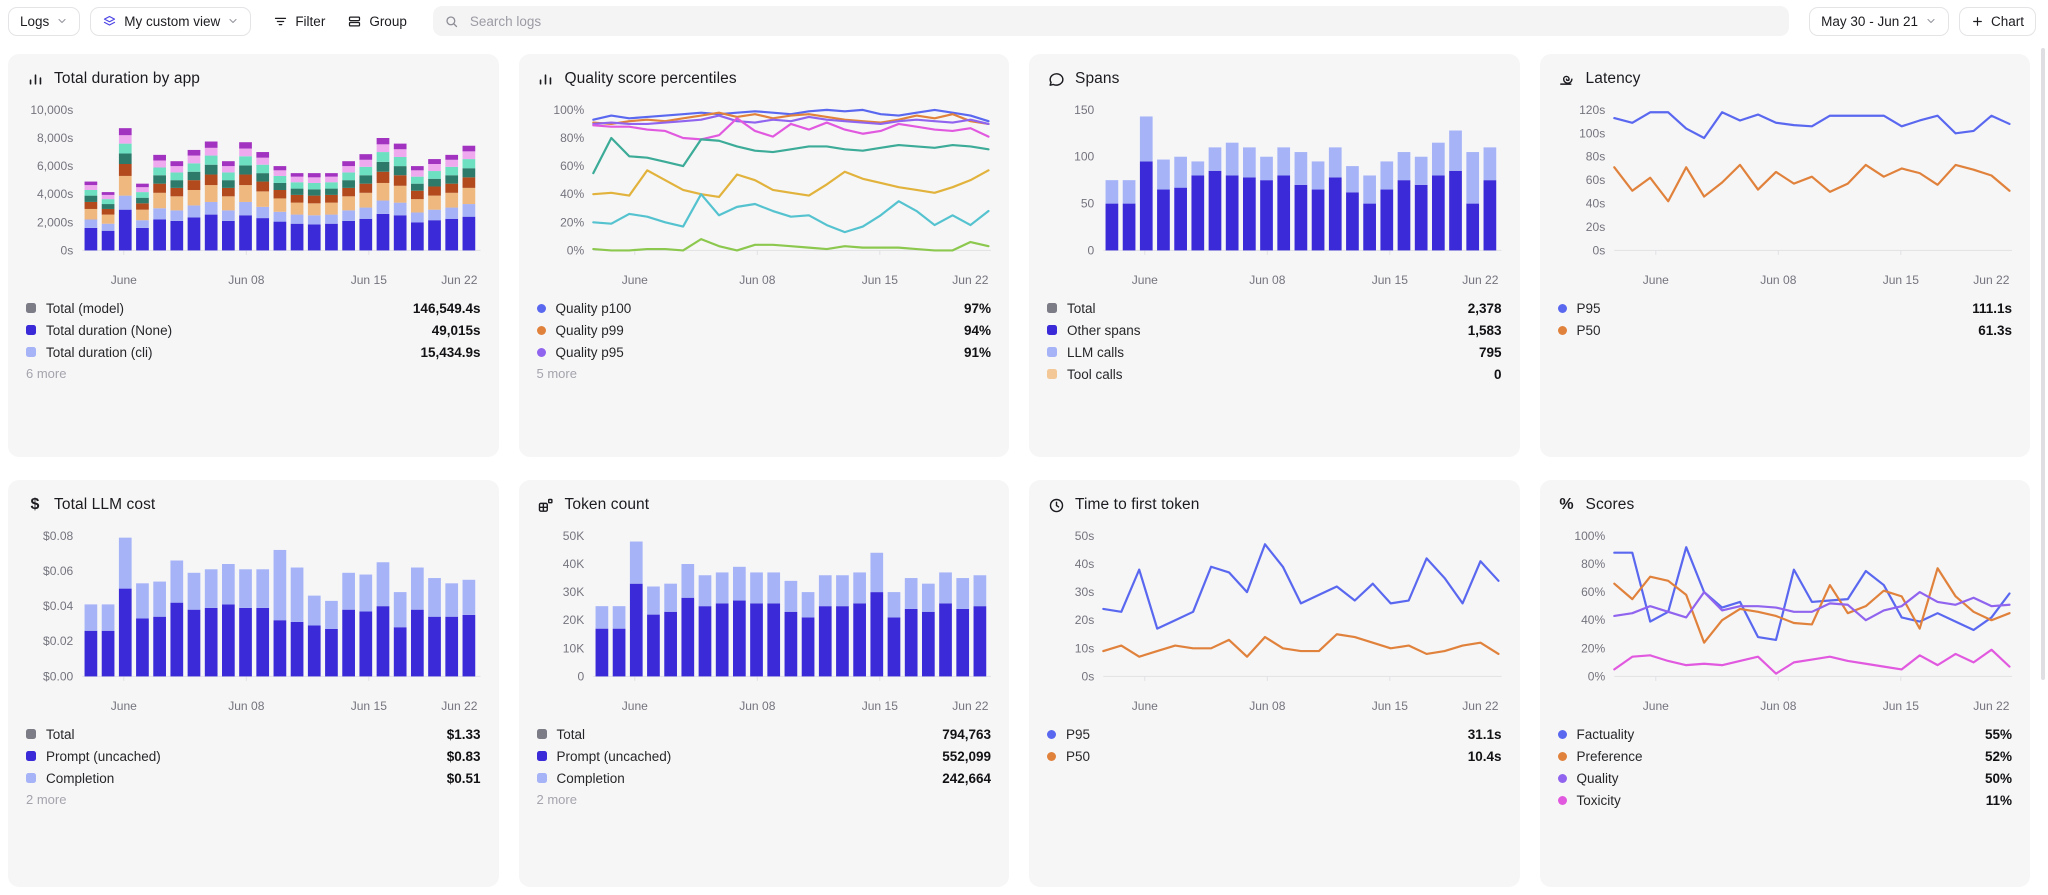  I want to click on legend-item: Total (model) 146,549.4s, so click(253, 308).